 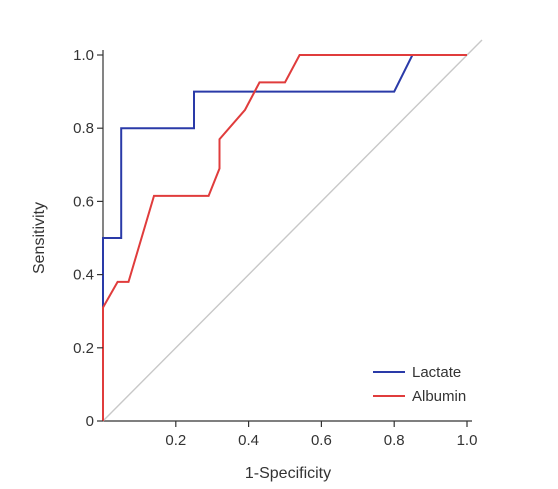 What do you see at coordinates (83, 275) in the screenshot?
I see `y-tick-label: 0.4` at bounding box center [83, 275].